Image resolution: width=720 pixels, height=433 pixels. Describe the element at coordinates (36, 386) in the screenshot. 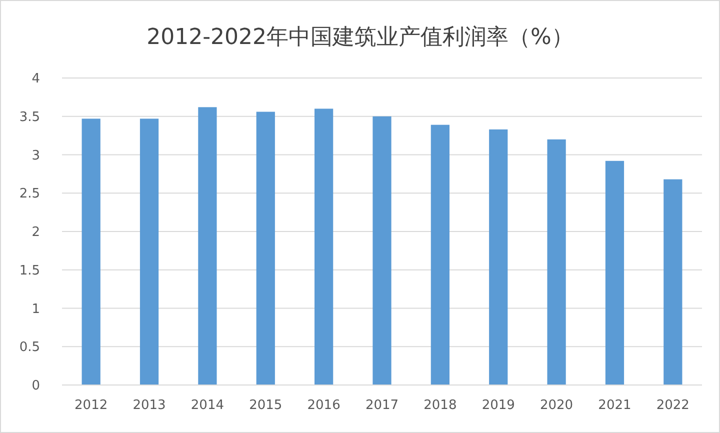

I see `y-tick-label: 0` at that location.